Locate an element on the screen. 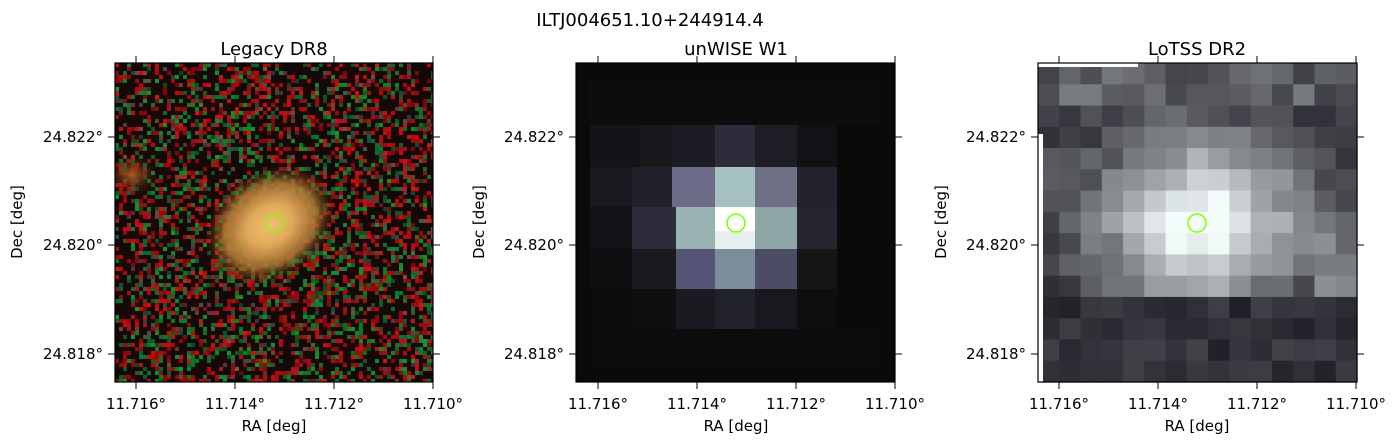  figure-suptitle: ILTJ004651.10+244914.4 is located at coordinates (649, 20).